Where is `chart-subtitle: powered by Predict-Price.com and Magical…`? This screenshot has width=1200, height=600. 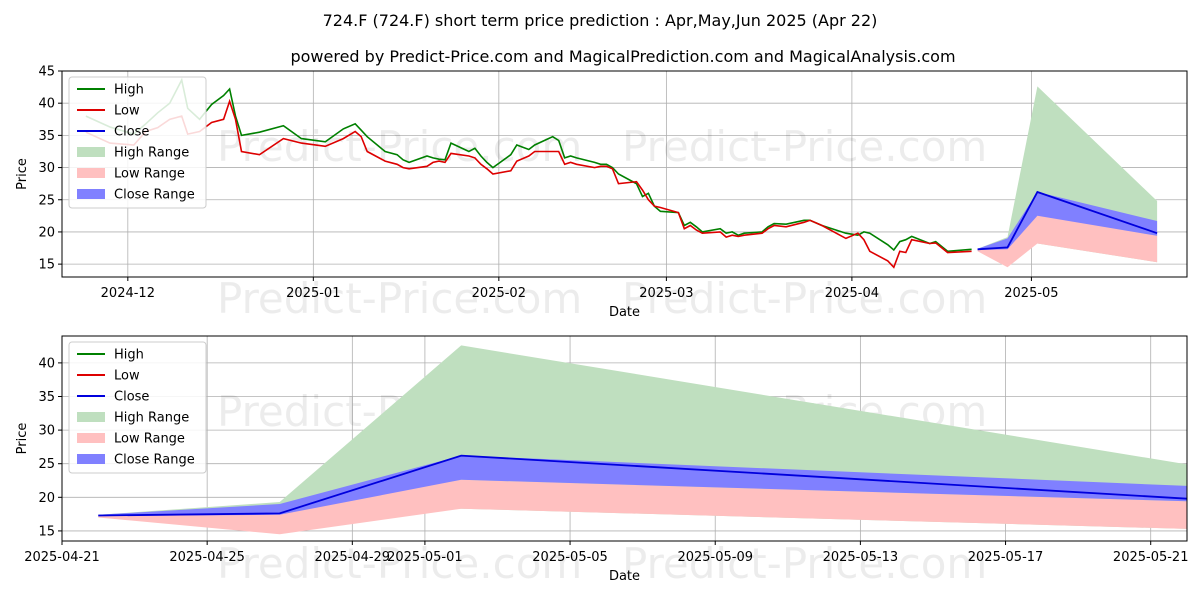 chart-subtitle: powered by Predict-Price.com and Magical… is located at coordinates (622, 56).